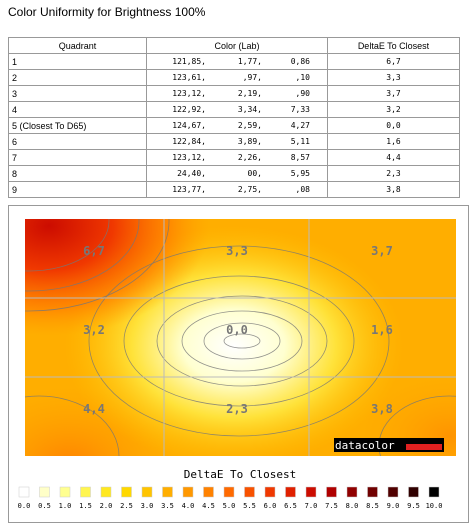 This screenshot has width=476, height=532. What do you see at coordinates (77, 189) in the screenshot?
I see `quadrant-cell: 9` at bounding box center [77, 189].